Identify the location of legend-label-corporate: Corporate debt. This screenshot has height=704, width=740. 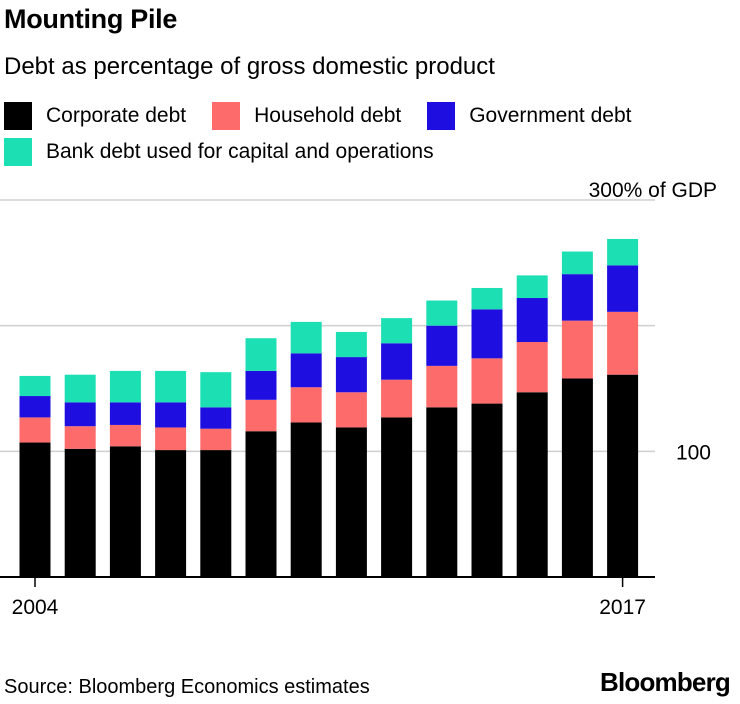
(116, 115).